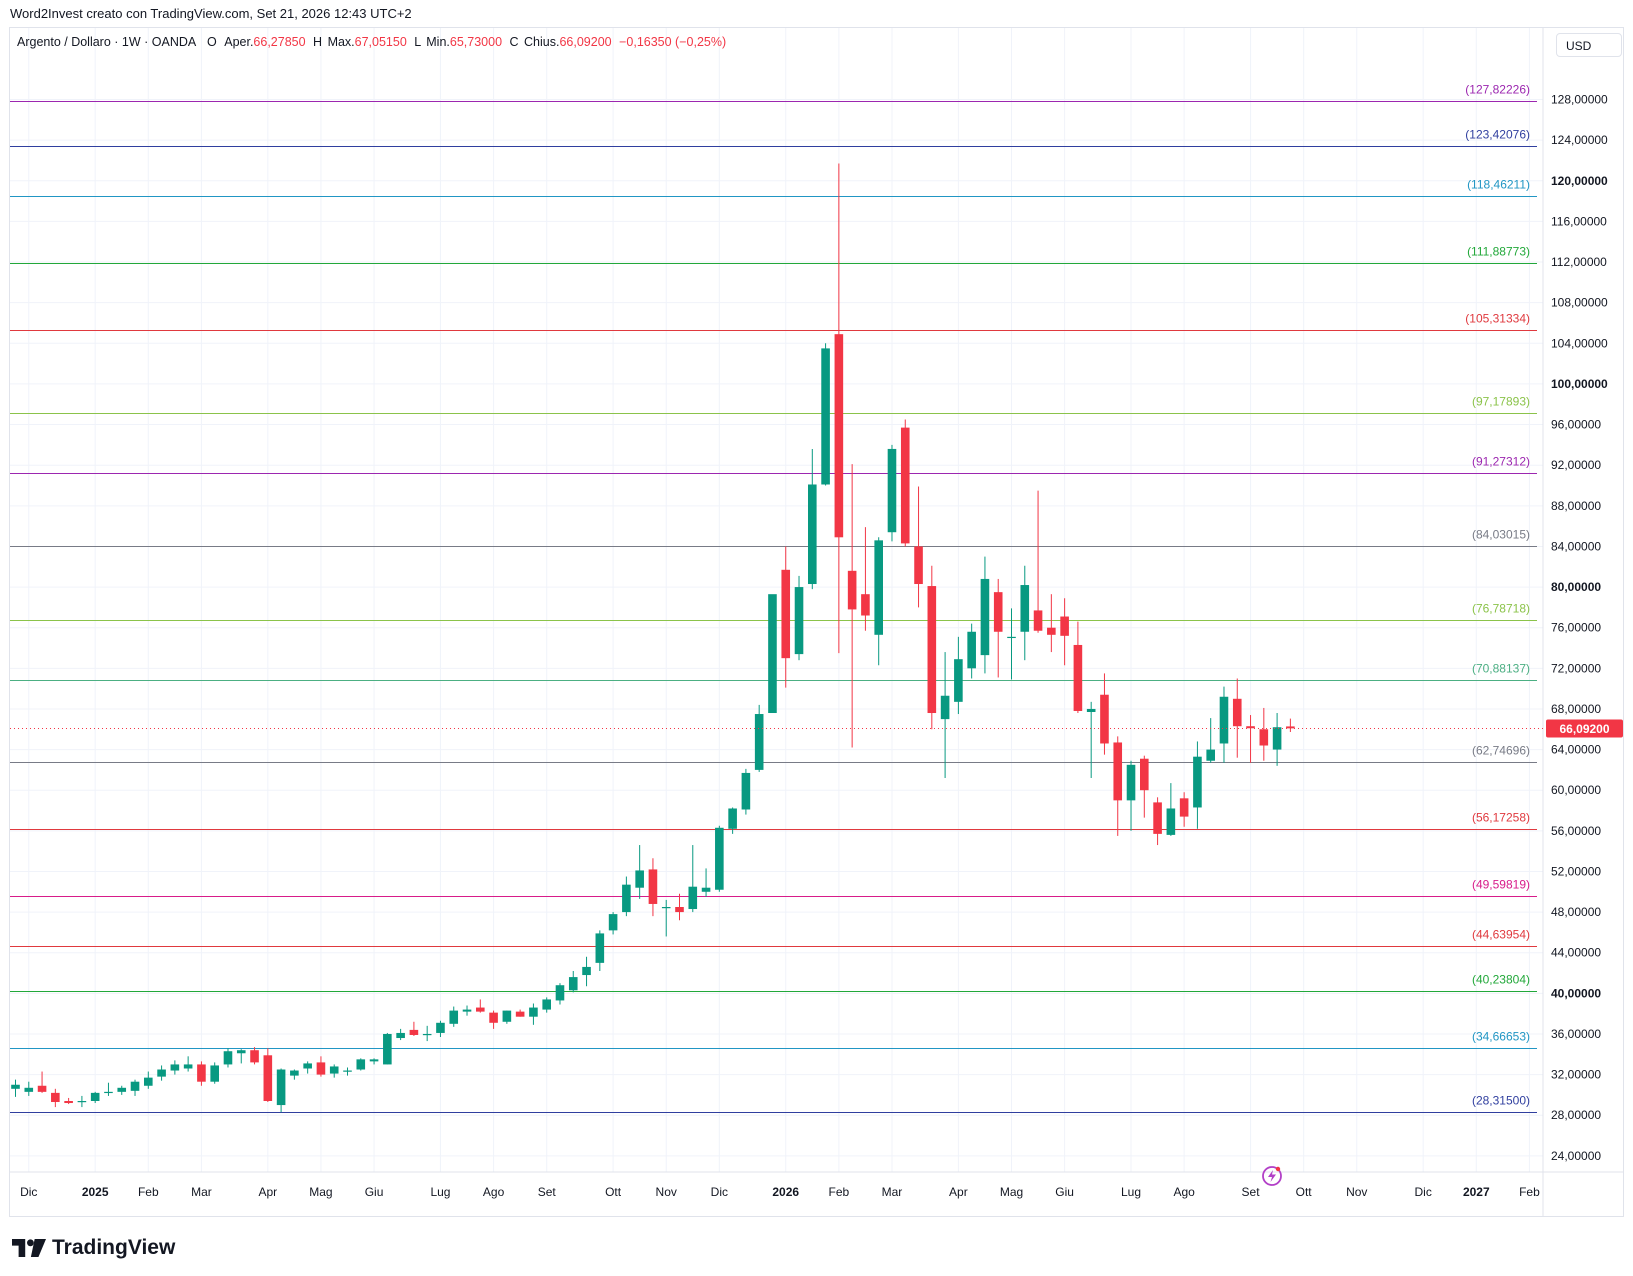  Describe the element at coordinates (1576, 831) in the screenshot. I see `y-tick-label: 56,00000` at that location.